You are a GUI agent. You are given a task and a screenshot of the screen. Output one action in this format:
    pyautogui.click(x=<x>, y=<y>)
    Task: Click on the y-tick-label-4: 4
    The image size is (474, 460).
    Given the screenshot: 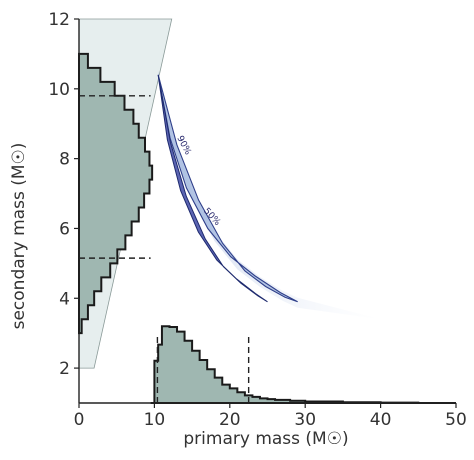 What is the action you would take?
    pyautogui.click(x=64, y=299)
    